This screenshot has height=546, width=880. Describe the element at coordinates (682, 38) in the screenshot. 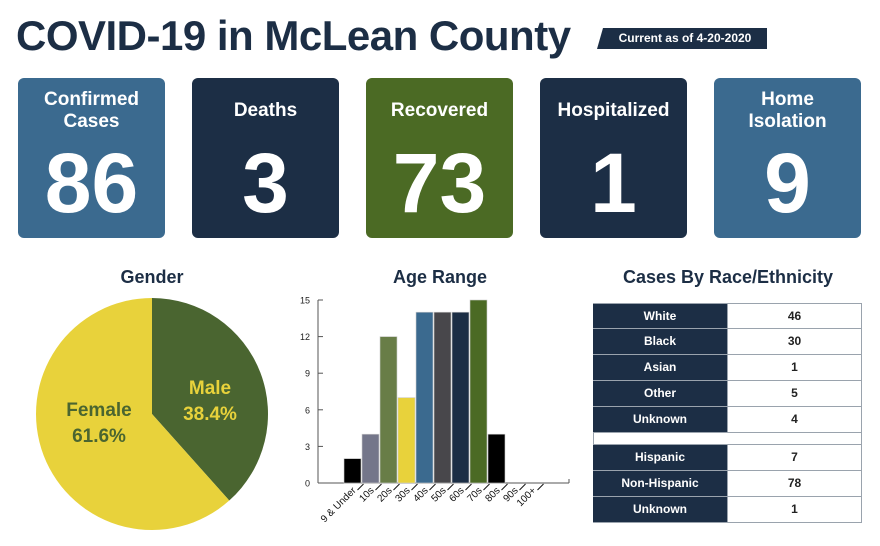

I see `date-badge: Current as of 4-20-2020` at that location.